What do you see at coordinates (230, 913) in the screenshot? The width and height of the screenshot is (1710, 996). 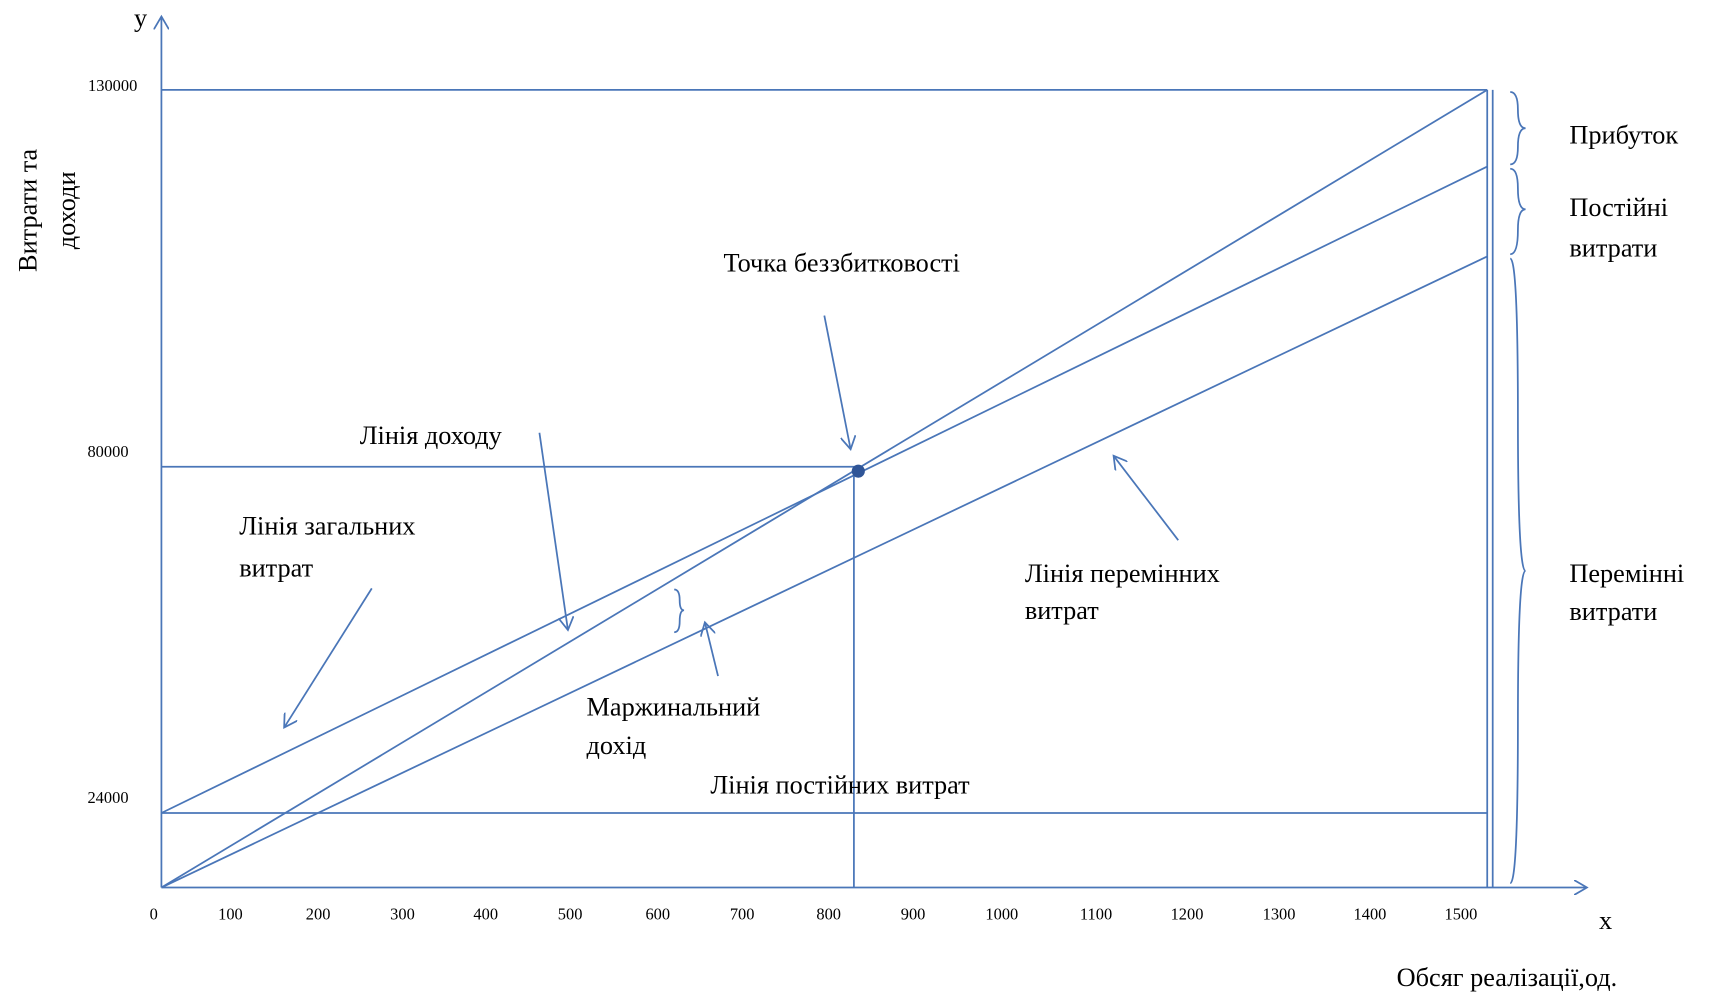 I see `x-tick-label: 100` at bounding box center [230, 913].